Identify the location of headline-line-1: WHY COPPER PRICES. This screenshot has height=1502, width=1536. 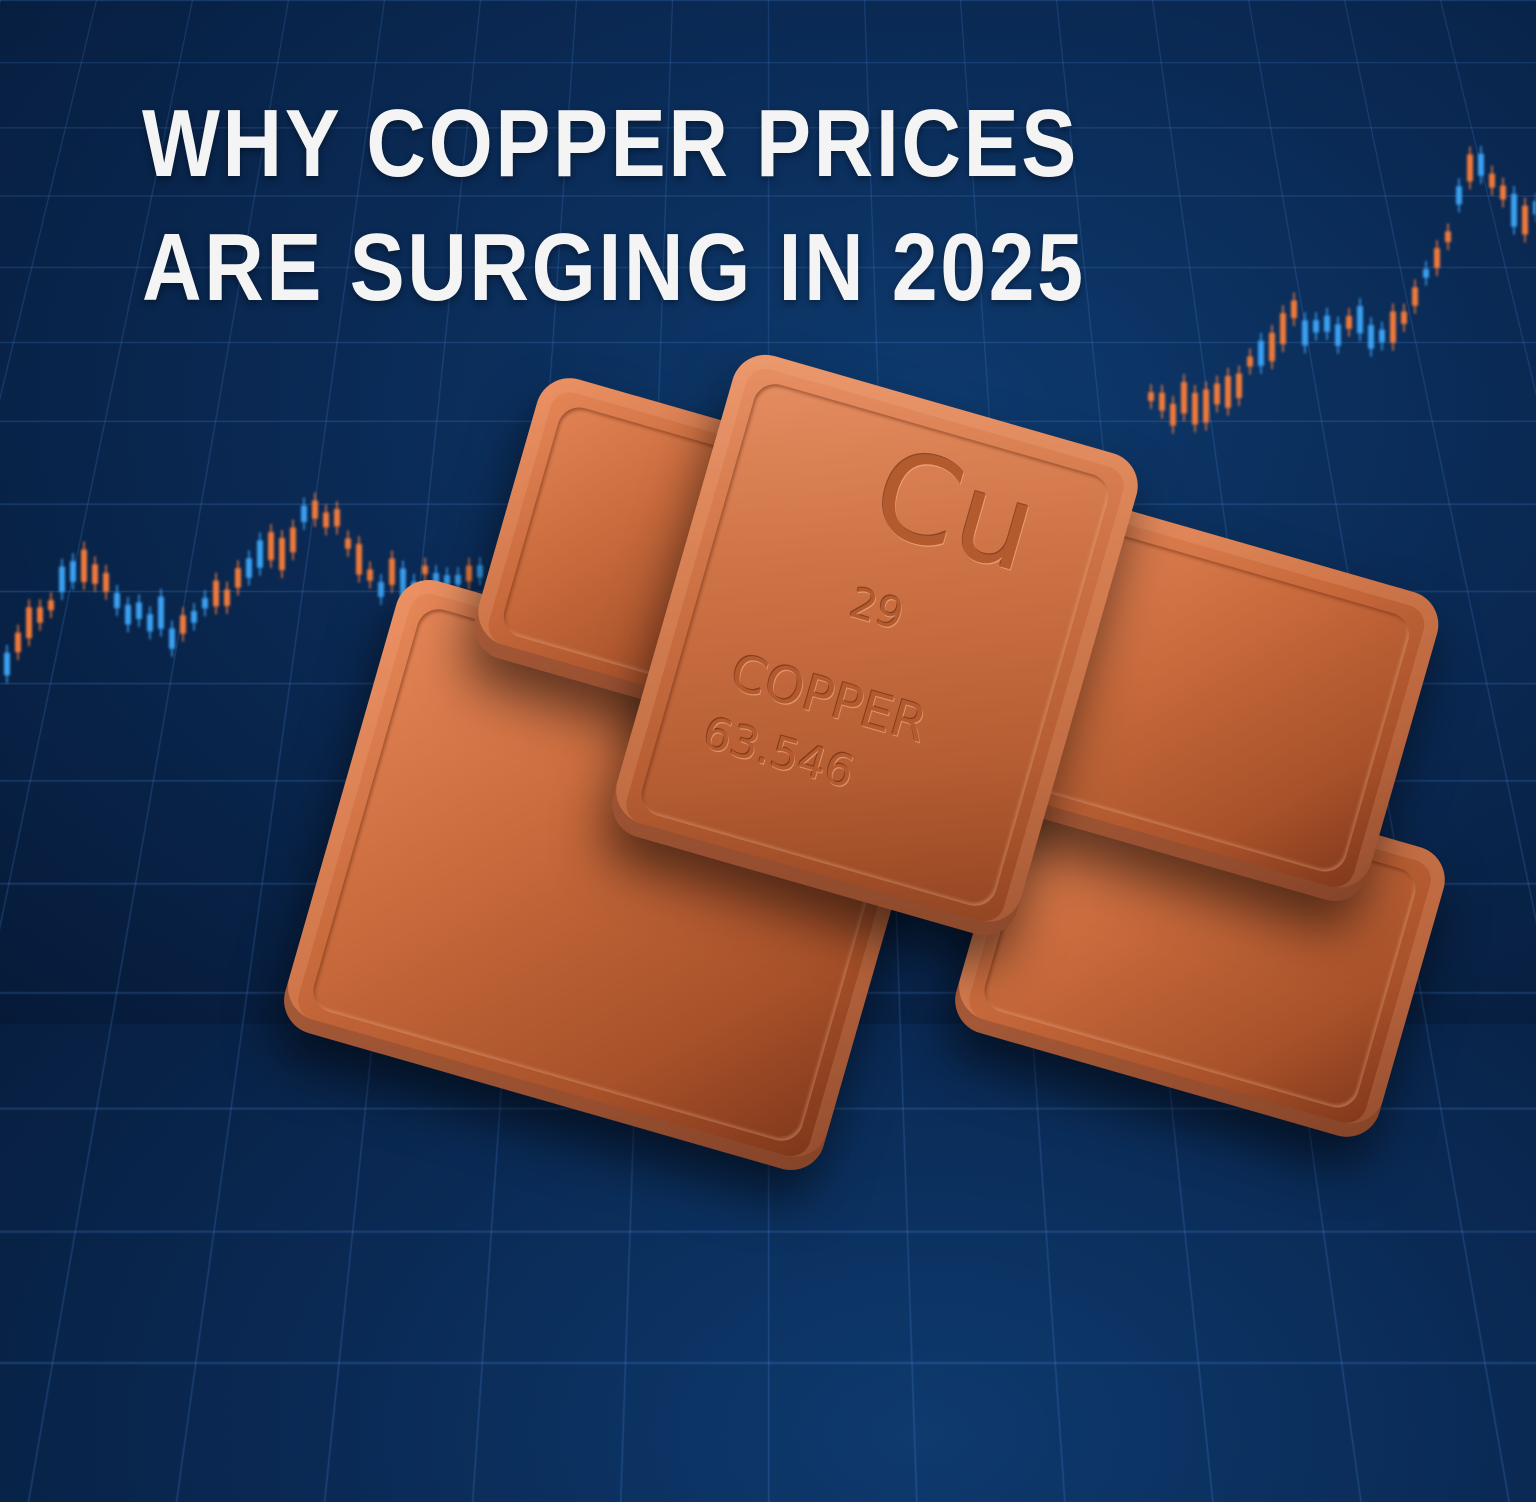
(610, 143).